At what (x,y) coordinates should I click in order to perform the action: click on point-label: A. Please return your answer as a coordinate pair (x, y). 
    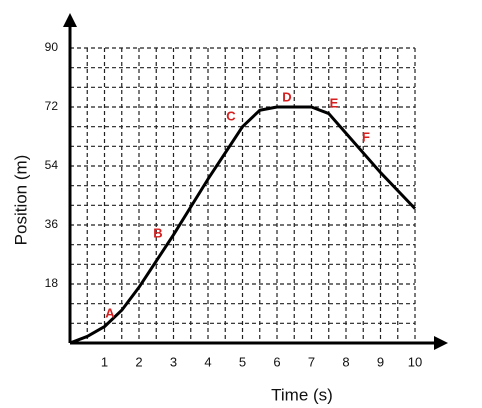
    Looking at the image, I should click on (110, 312).